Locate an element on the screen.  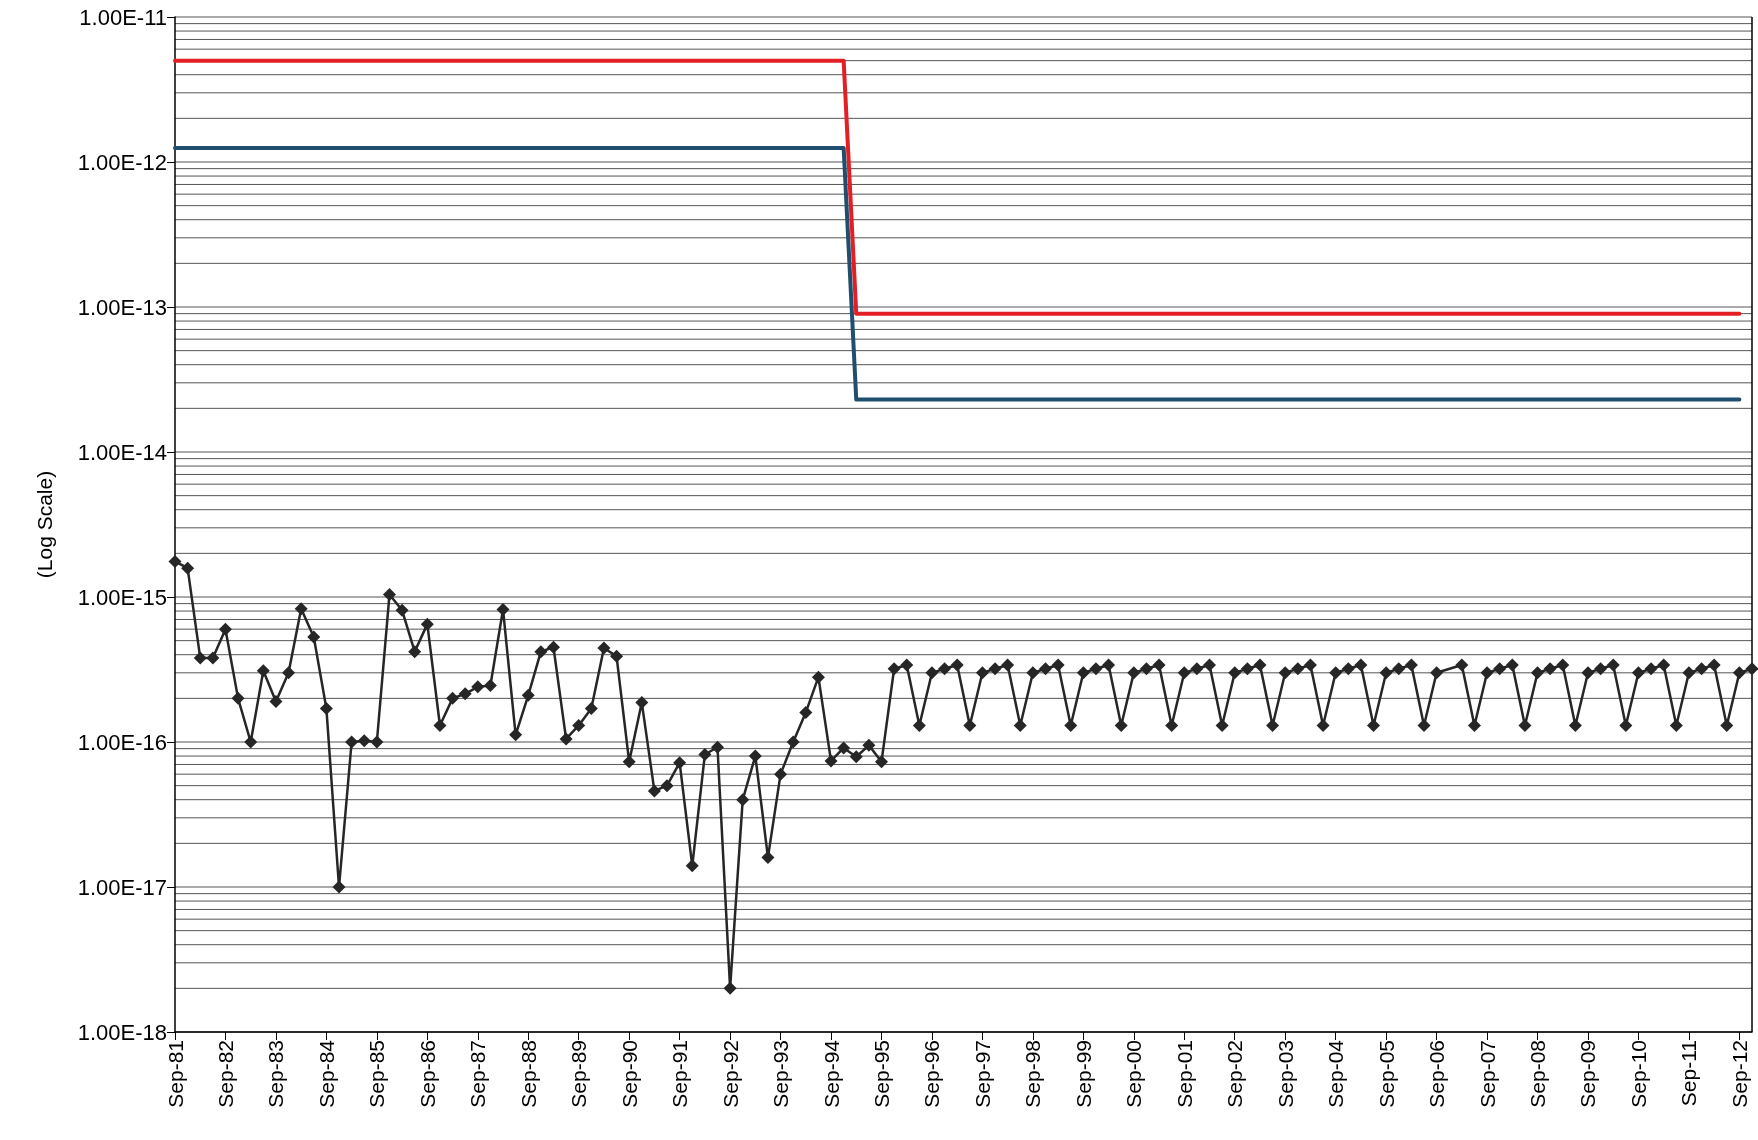
x-tick-label: Sep-02 is located at coordinates (1235, 1074).